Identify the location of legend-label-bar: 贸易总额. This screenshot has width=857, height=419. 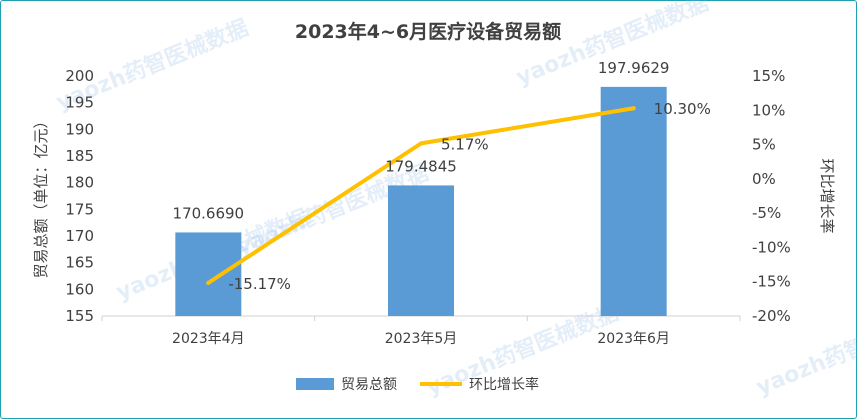
(369, 385).